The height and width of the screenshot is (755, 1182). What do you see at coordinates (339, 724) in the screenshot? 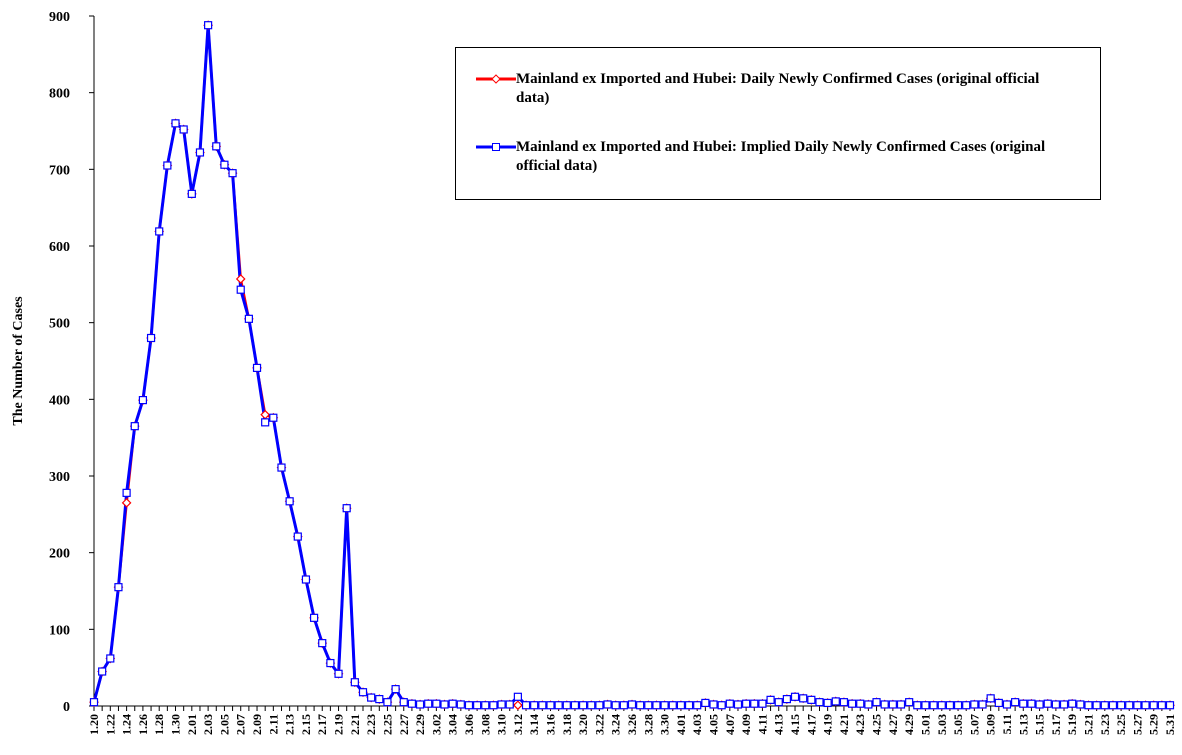
I see `x-tick-label: 2.19` at bounding box center [339, 724].